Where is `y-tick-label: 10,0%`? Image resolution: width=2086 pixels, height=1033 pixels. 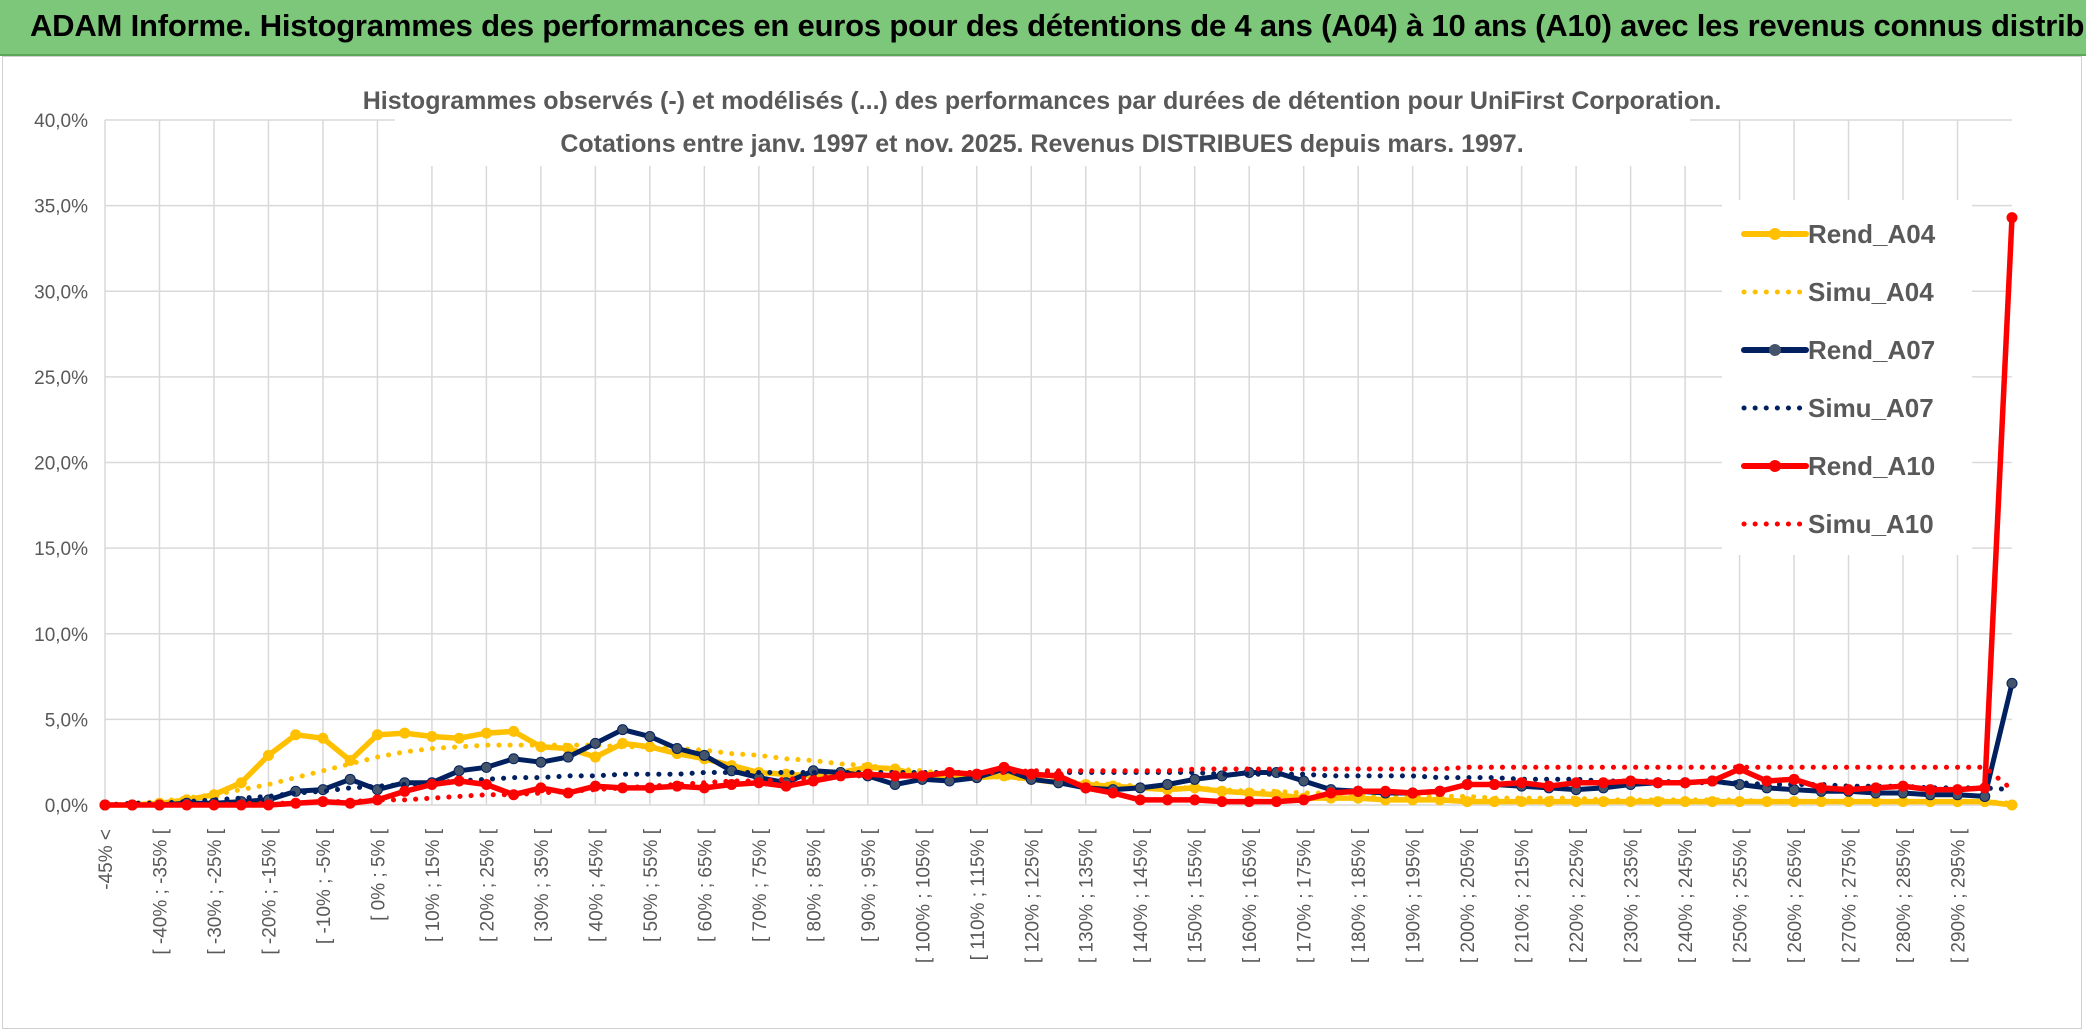
y-tick-label: 10,0% is located at coordinates (61, 635).